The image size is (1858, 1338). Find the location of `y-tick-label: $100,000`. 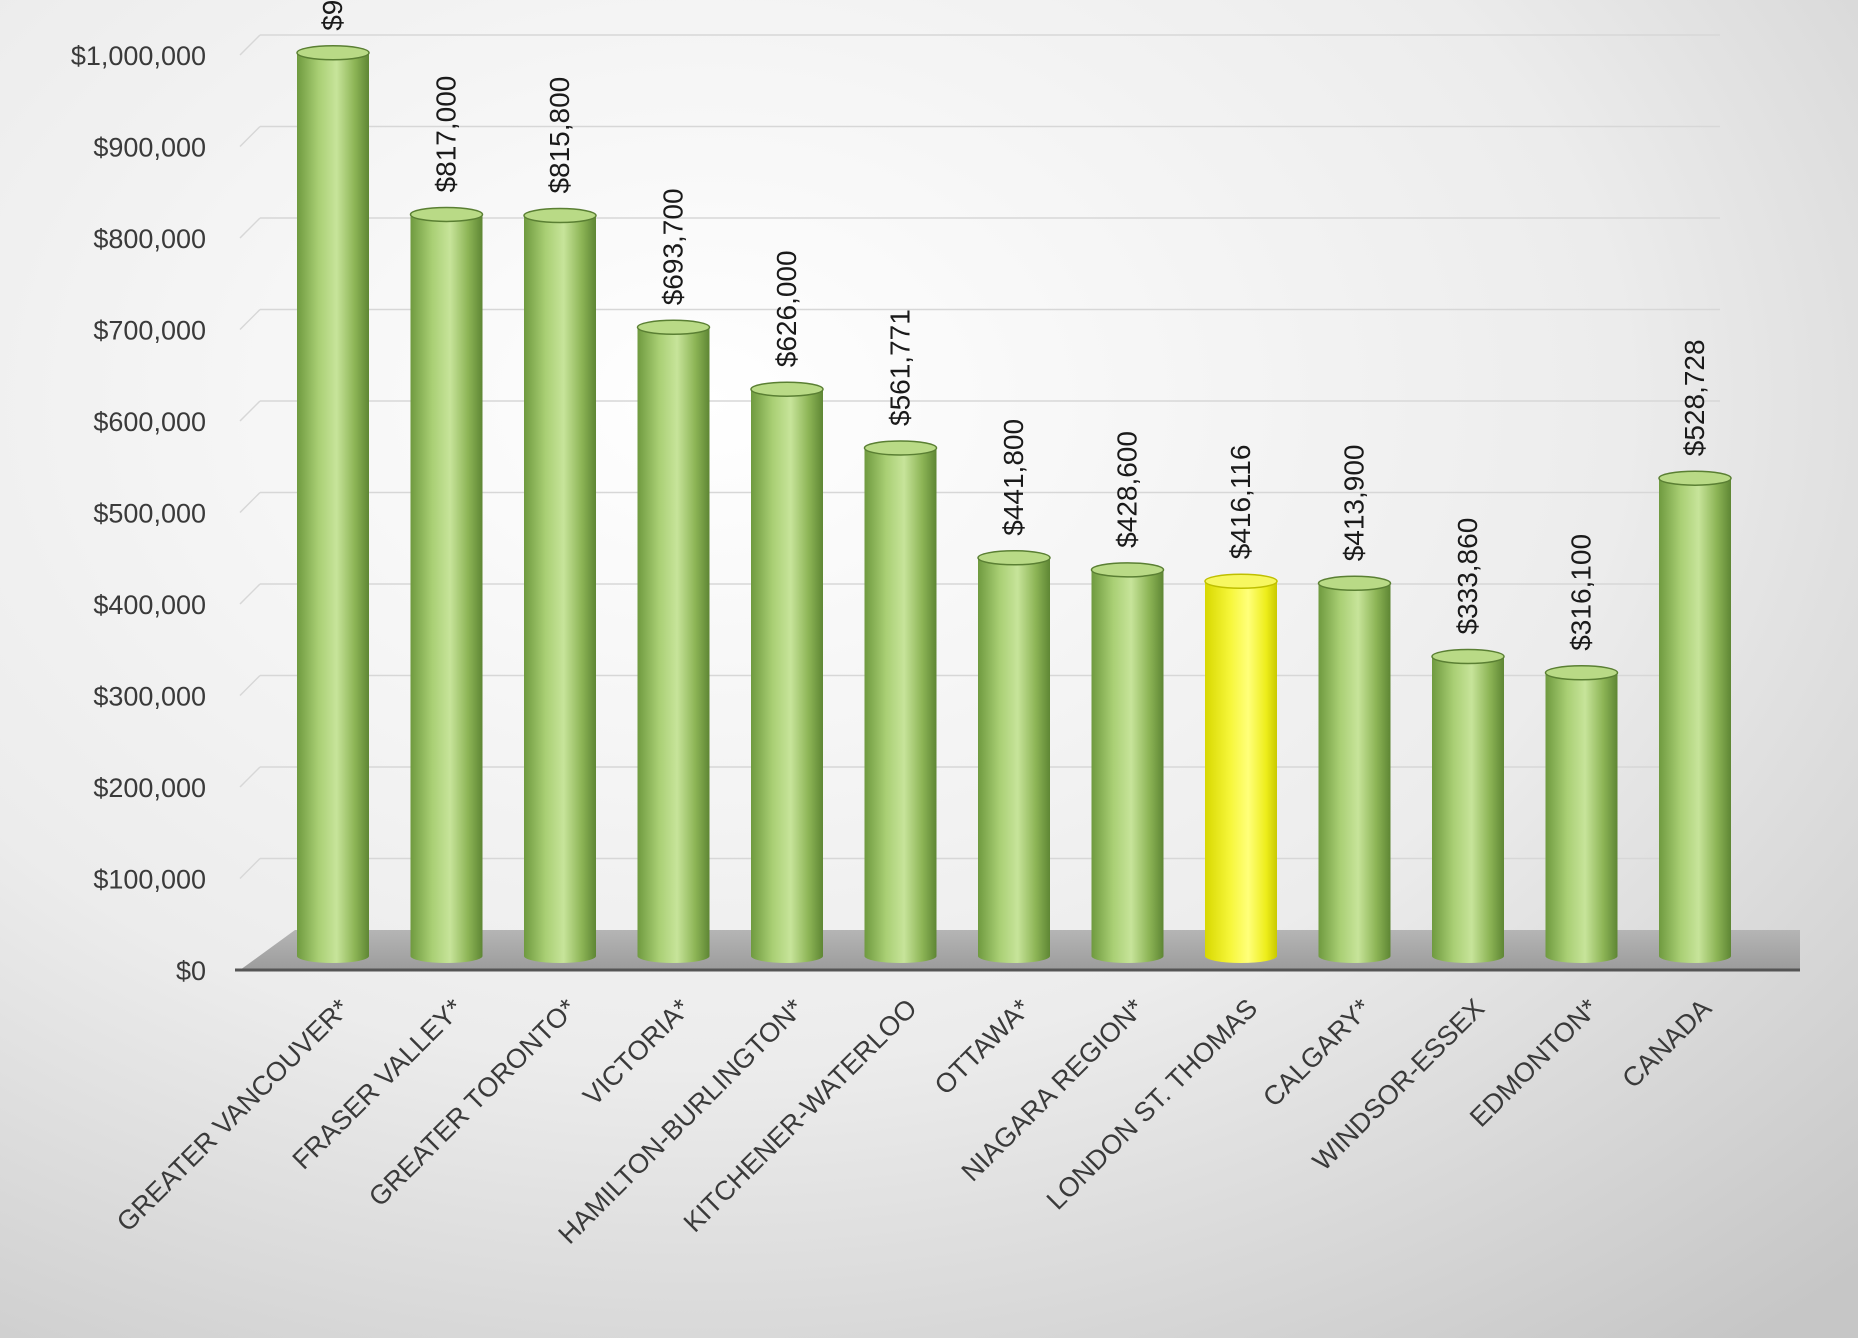

y-tick-label: $100,000 is located at coordinates (149, 880).